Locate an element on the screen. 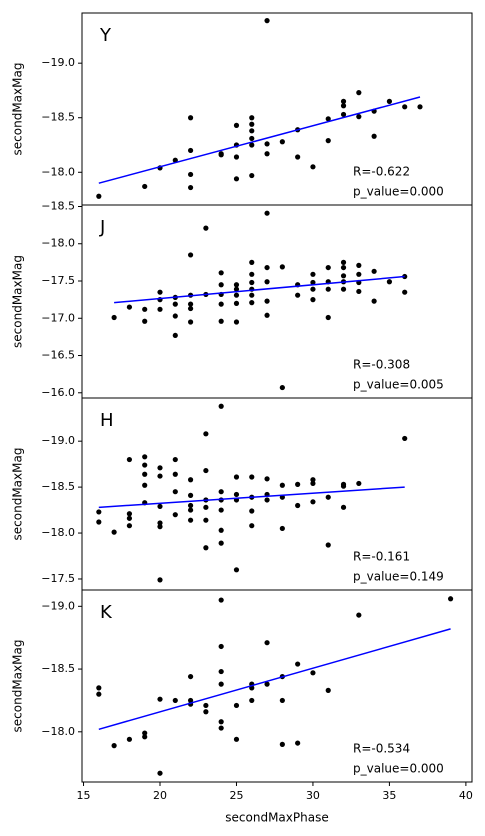 The height and width of the screenshot is (836, 485). annotation: R=-0.308 is located at coordinates (381, 365).